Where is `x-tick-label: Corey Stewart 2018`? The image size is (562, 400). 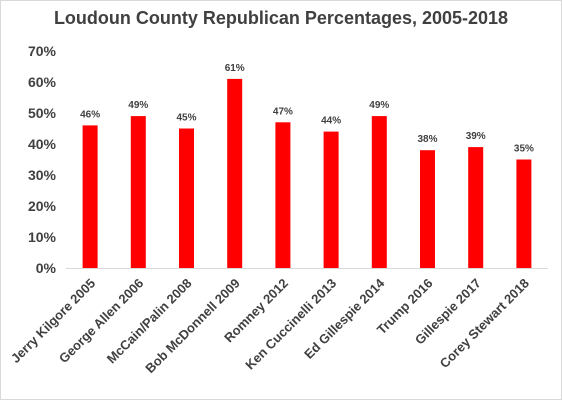 x-tick-label: Corey Stewart 2018 is located at coordinates (484, 323).